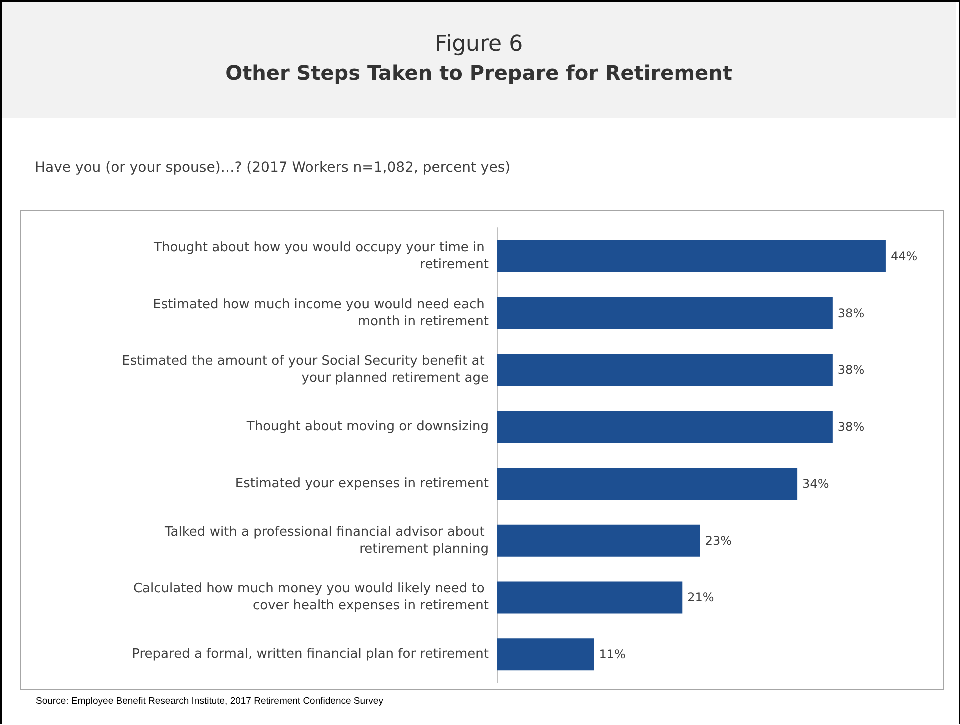 Image resolution: width=960 pixels, height=725 pixels. Describe the element at coordinates (321, 313) in the screenshot. I see `y-tick-label: Estimated how much income you would need each month in retirement` at that location.